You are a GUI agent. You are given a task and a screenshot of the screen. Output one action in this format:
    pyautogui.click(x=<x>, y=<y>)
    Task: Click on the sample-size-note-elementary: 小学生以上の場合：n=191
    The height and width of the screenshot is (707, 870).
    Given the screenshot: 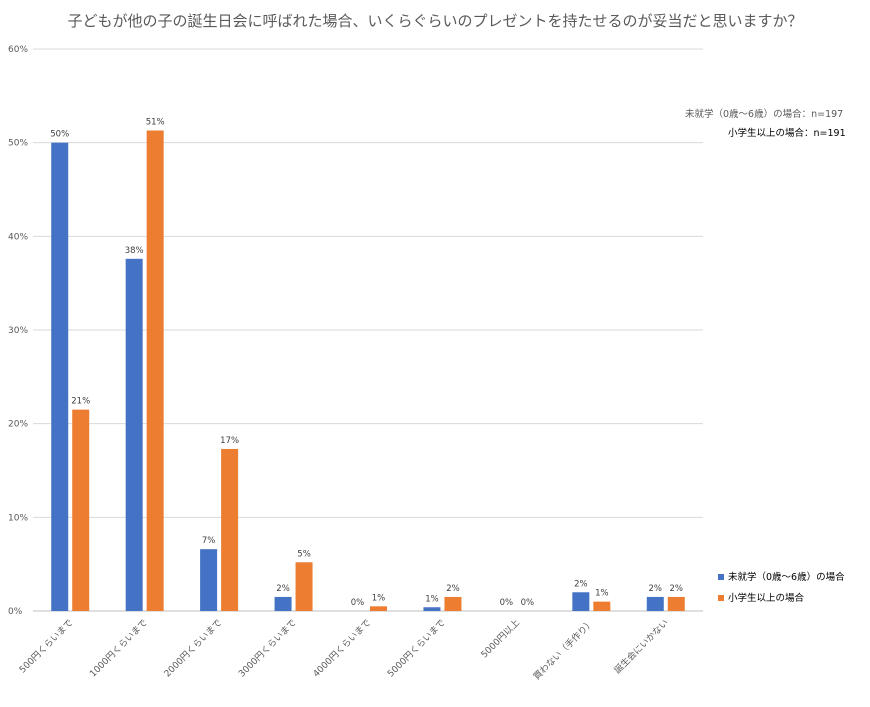 What is the action you would take?
    pyautogui.click(x=787, y=133)
    